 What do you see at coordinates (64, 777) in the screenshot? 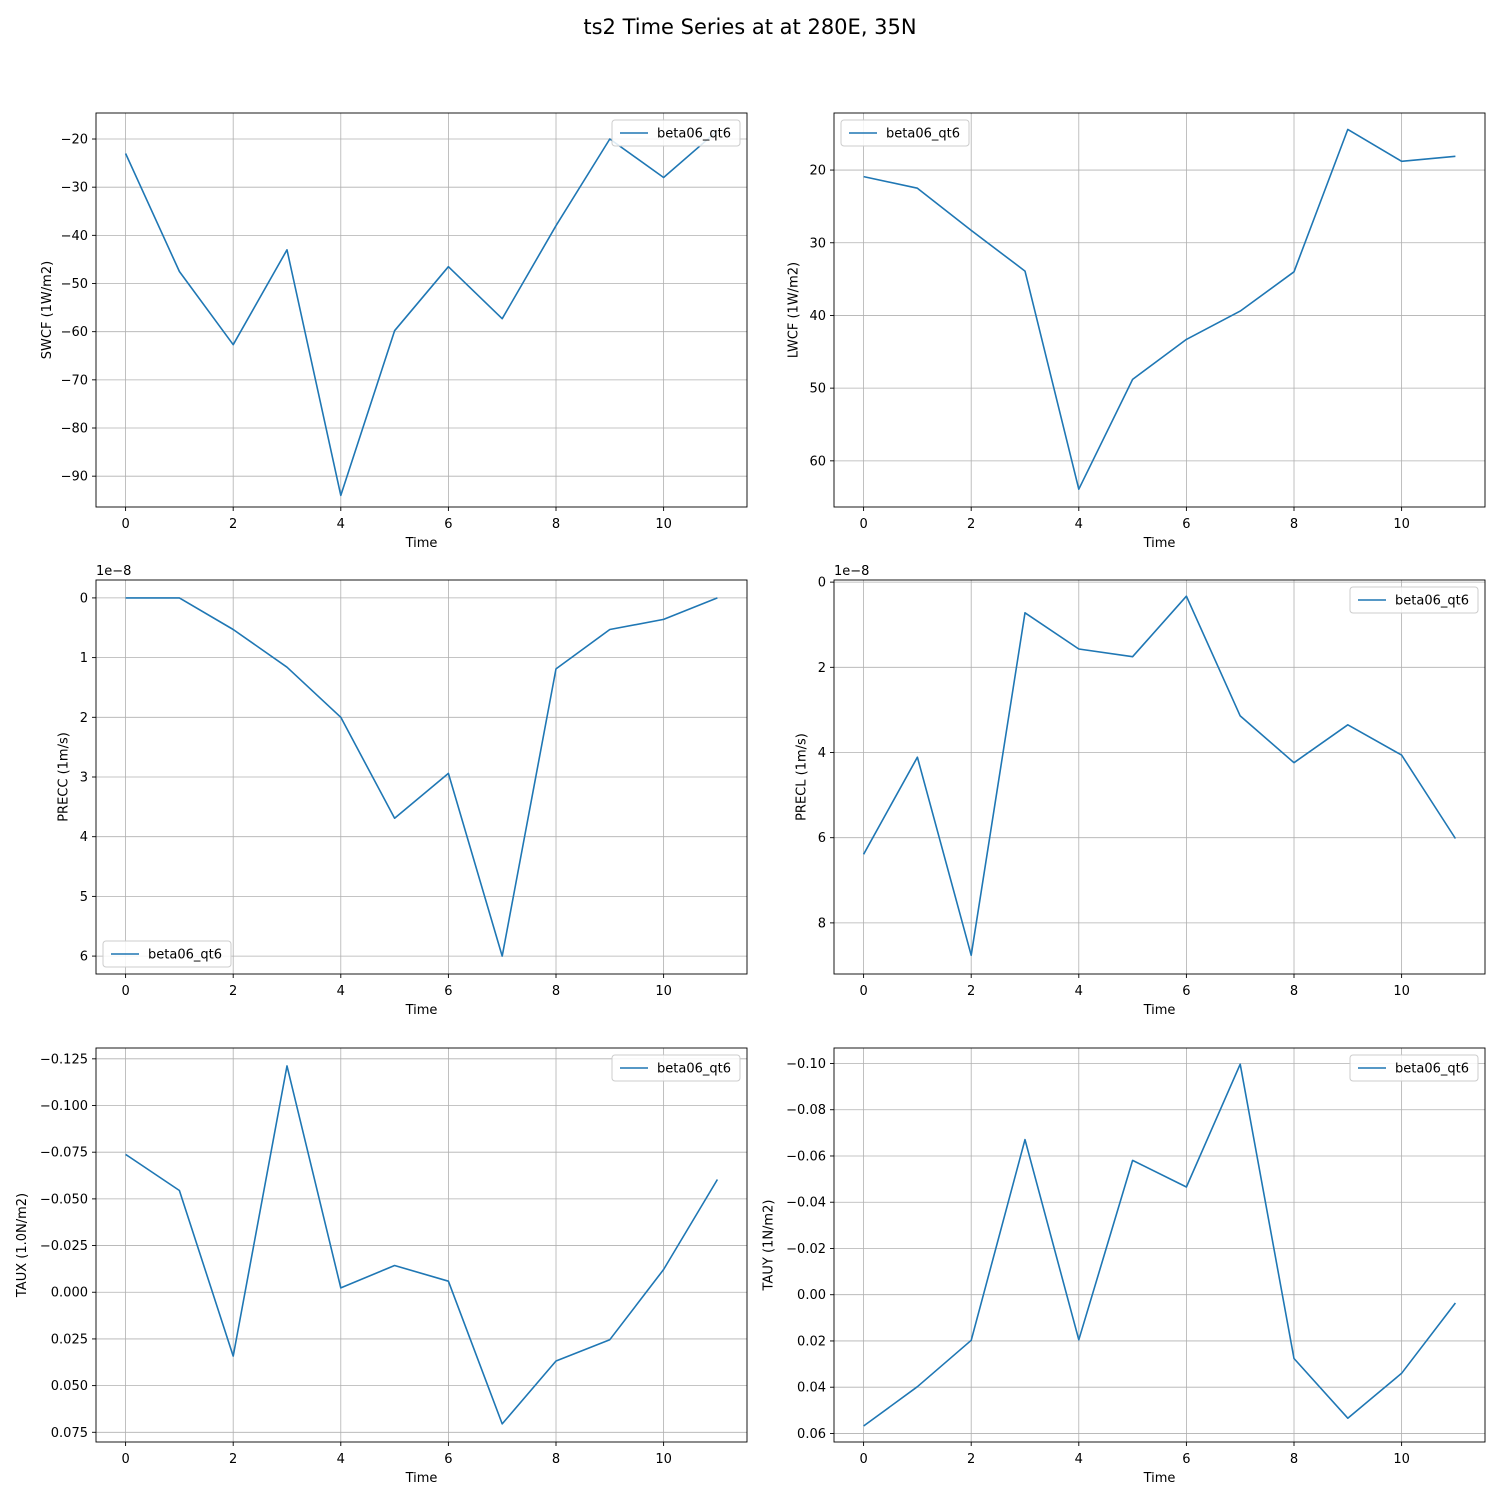
I see `y-axis-label: PRECC (1m/s)` at bounding box center [64, 777].